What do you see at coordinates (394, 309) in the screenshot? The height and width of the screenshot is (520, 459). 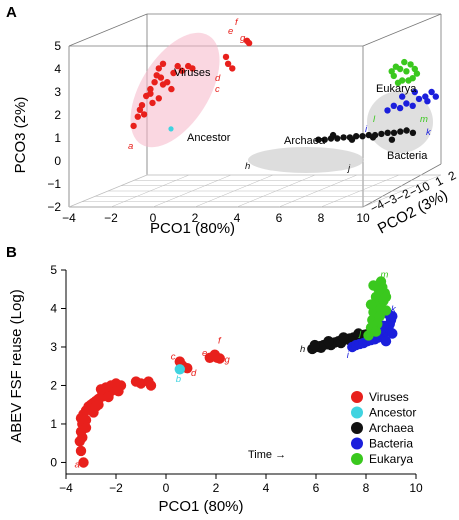 I see `point-label-b-k: k` at bounding box center [394, 309].